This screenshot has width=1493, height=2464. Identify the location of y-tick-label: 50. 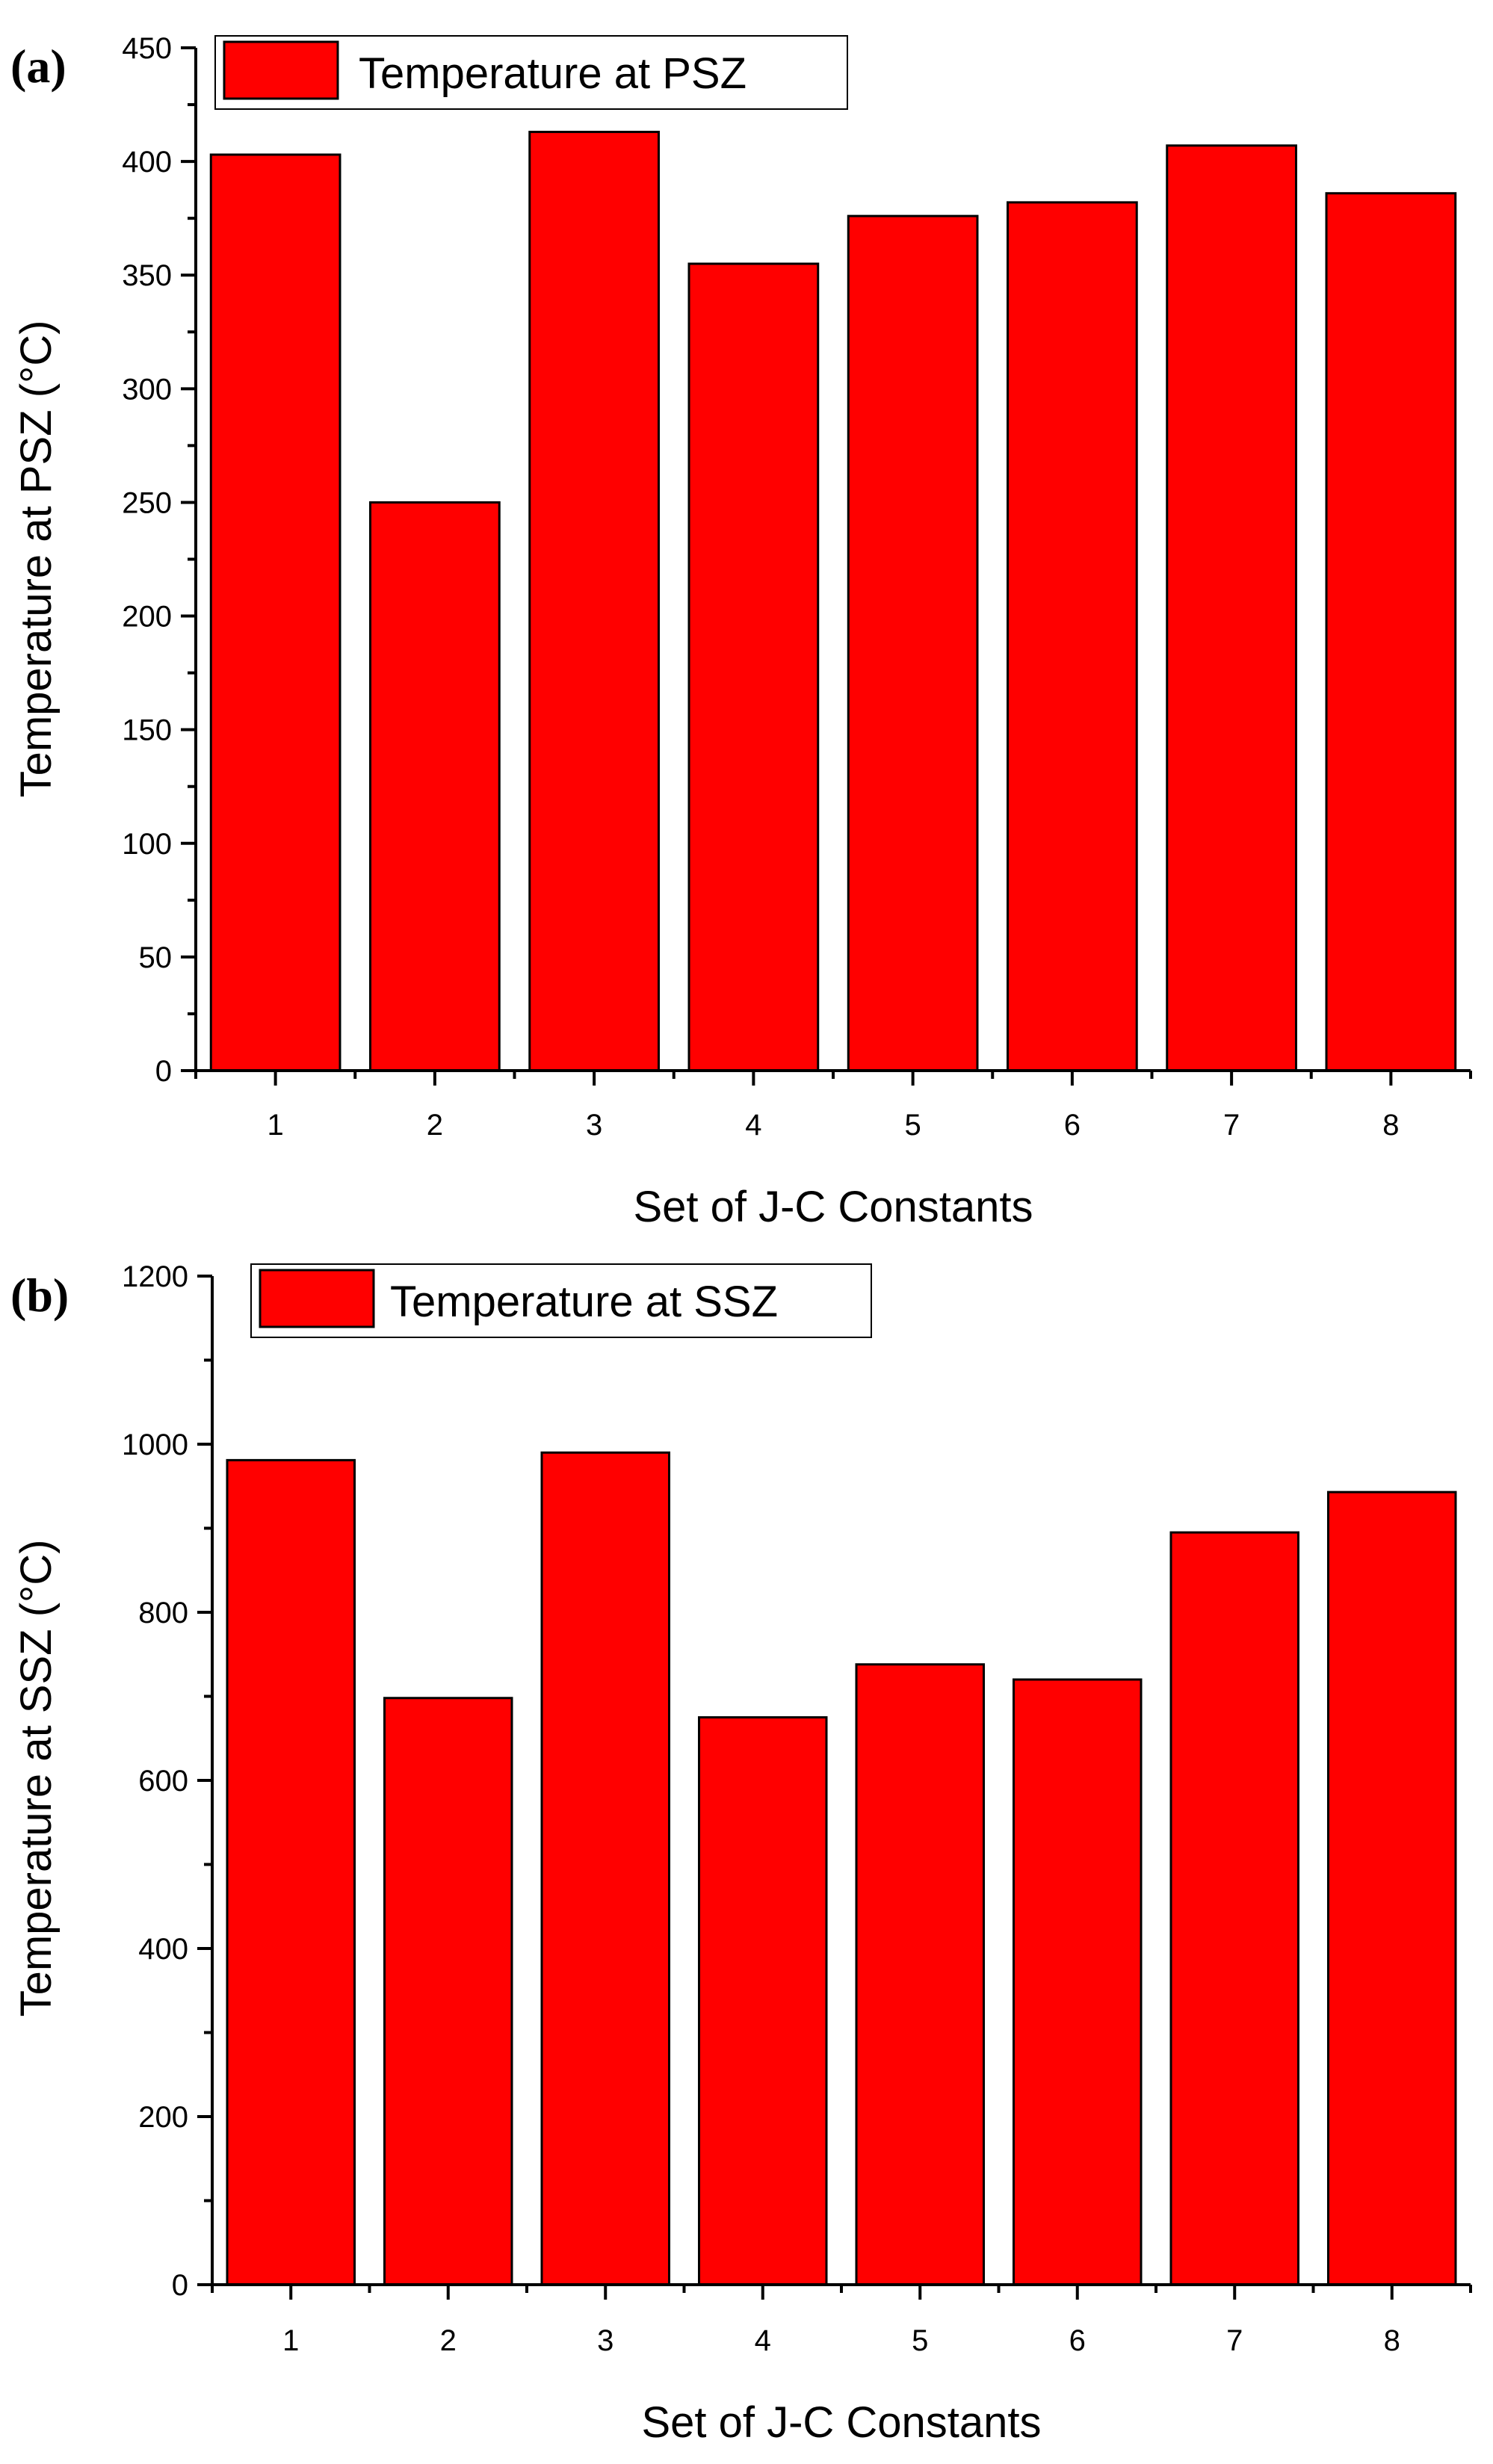
(156, 957).